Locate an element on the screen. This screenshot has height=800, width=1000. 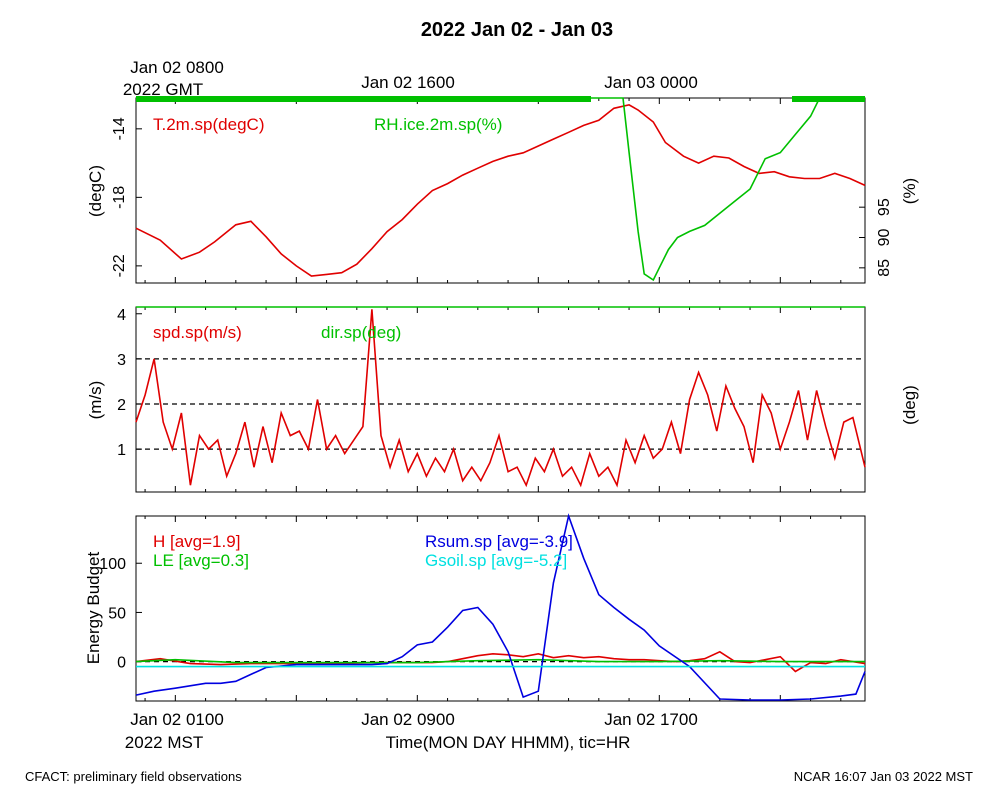
y-tick-label-right: 85 is located at coordinates (884, 268).